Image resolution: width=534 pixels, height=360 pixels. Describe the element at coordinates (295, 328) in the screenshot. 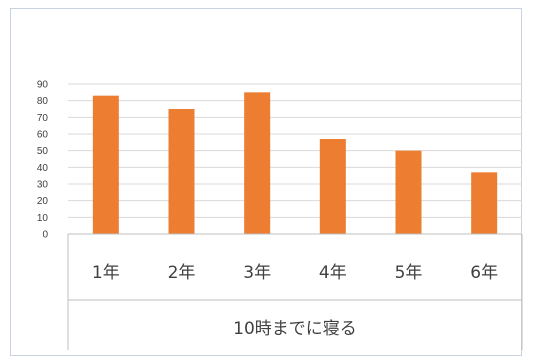

I see `x-axis-title: 10時までに寝る` at that location.